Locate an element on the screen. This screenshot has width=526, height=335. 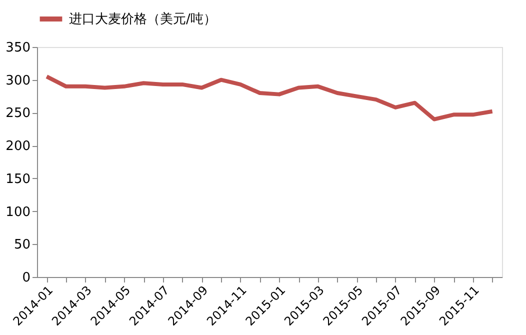
y-tick-label: 350 is located at coordinates (18, 48).